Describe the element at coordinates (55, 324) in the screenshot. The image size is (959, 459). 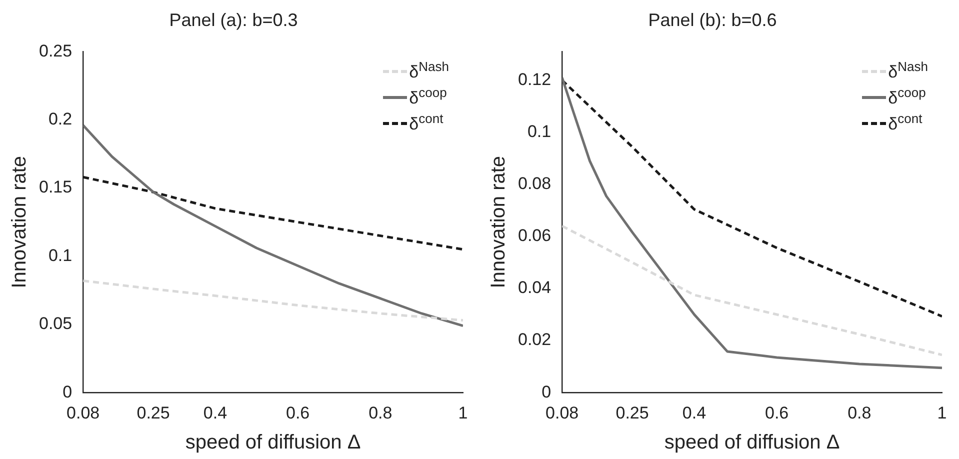
I see `y-tick-label: 0.05` at that location.